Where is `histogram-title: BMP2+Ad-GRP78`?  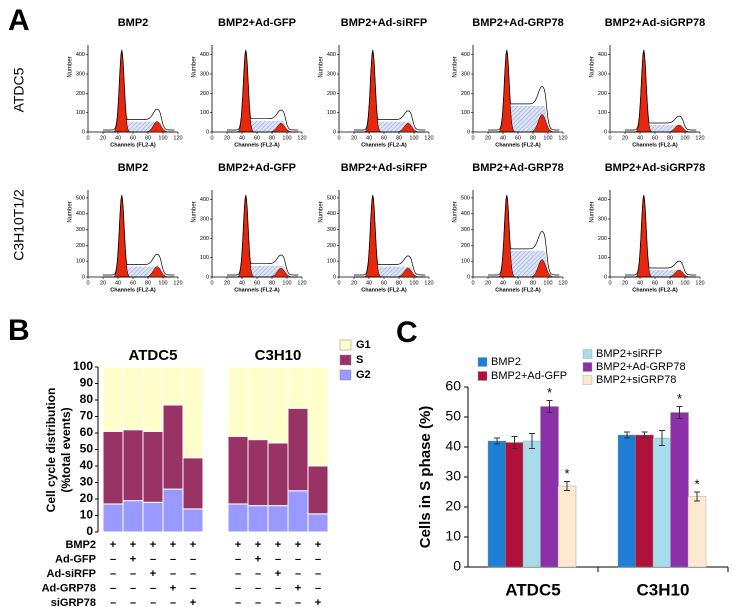
histogram-title: BMP2+Ad-GRP78 is located at coordinates (517, 23).